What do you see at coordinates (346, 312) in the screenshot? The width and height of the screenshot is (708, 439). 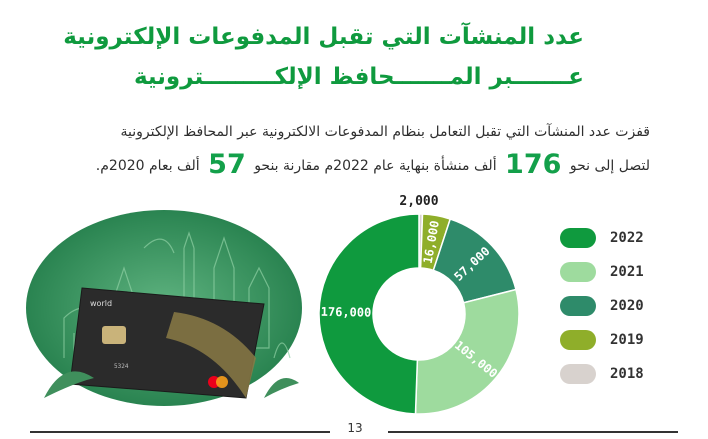 I see `donut-label-2022: 176,000` at bounding box center [346, 312].